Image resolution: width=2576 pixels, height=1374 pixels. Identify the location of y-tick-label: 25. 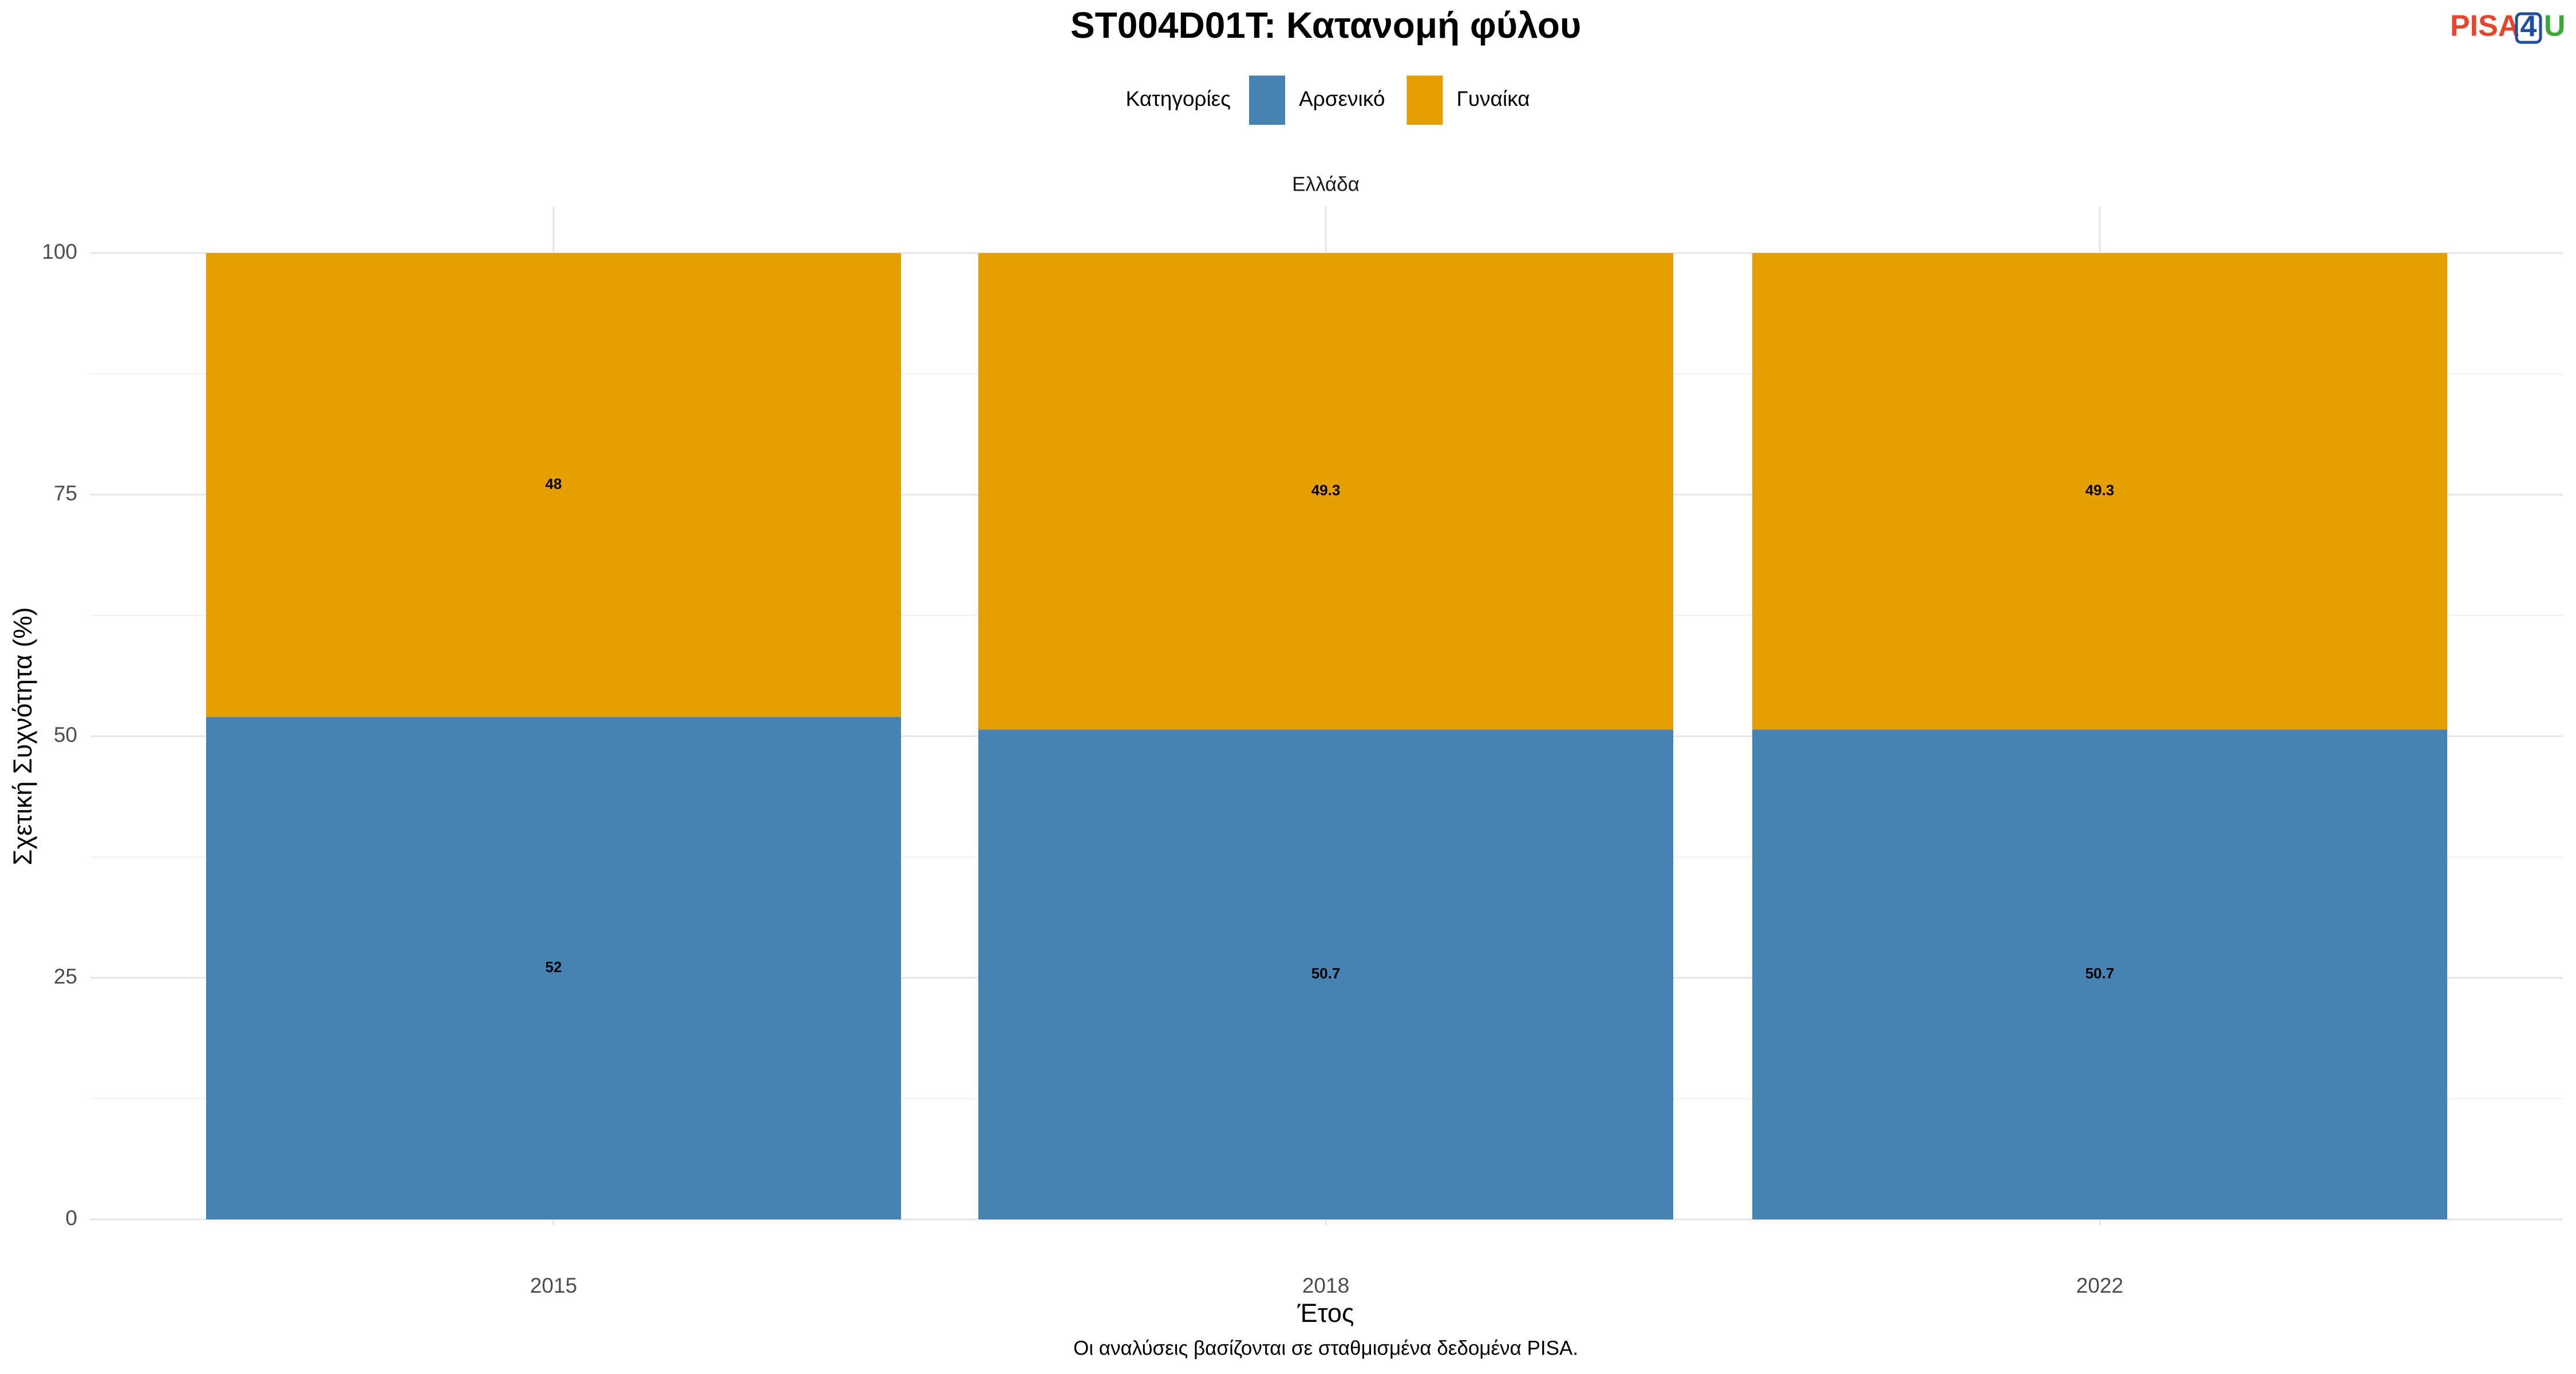
(65, 976).